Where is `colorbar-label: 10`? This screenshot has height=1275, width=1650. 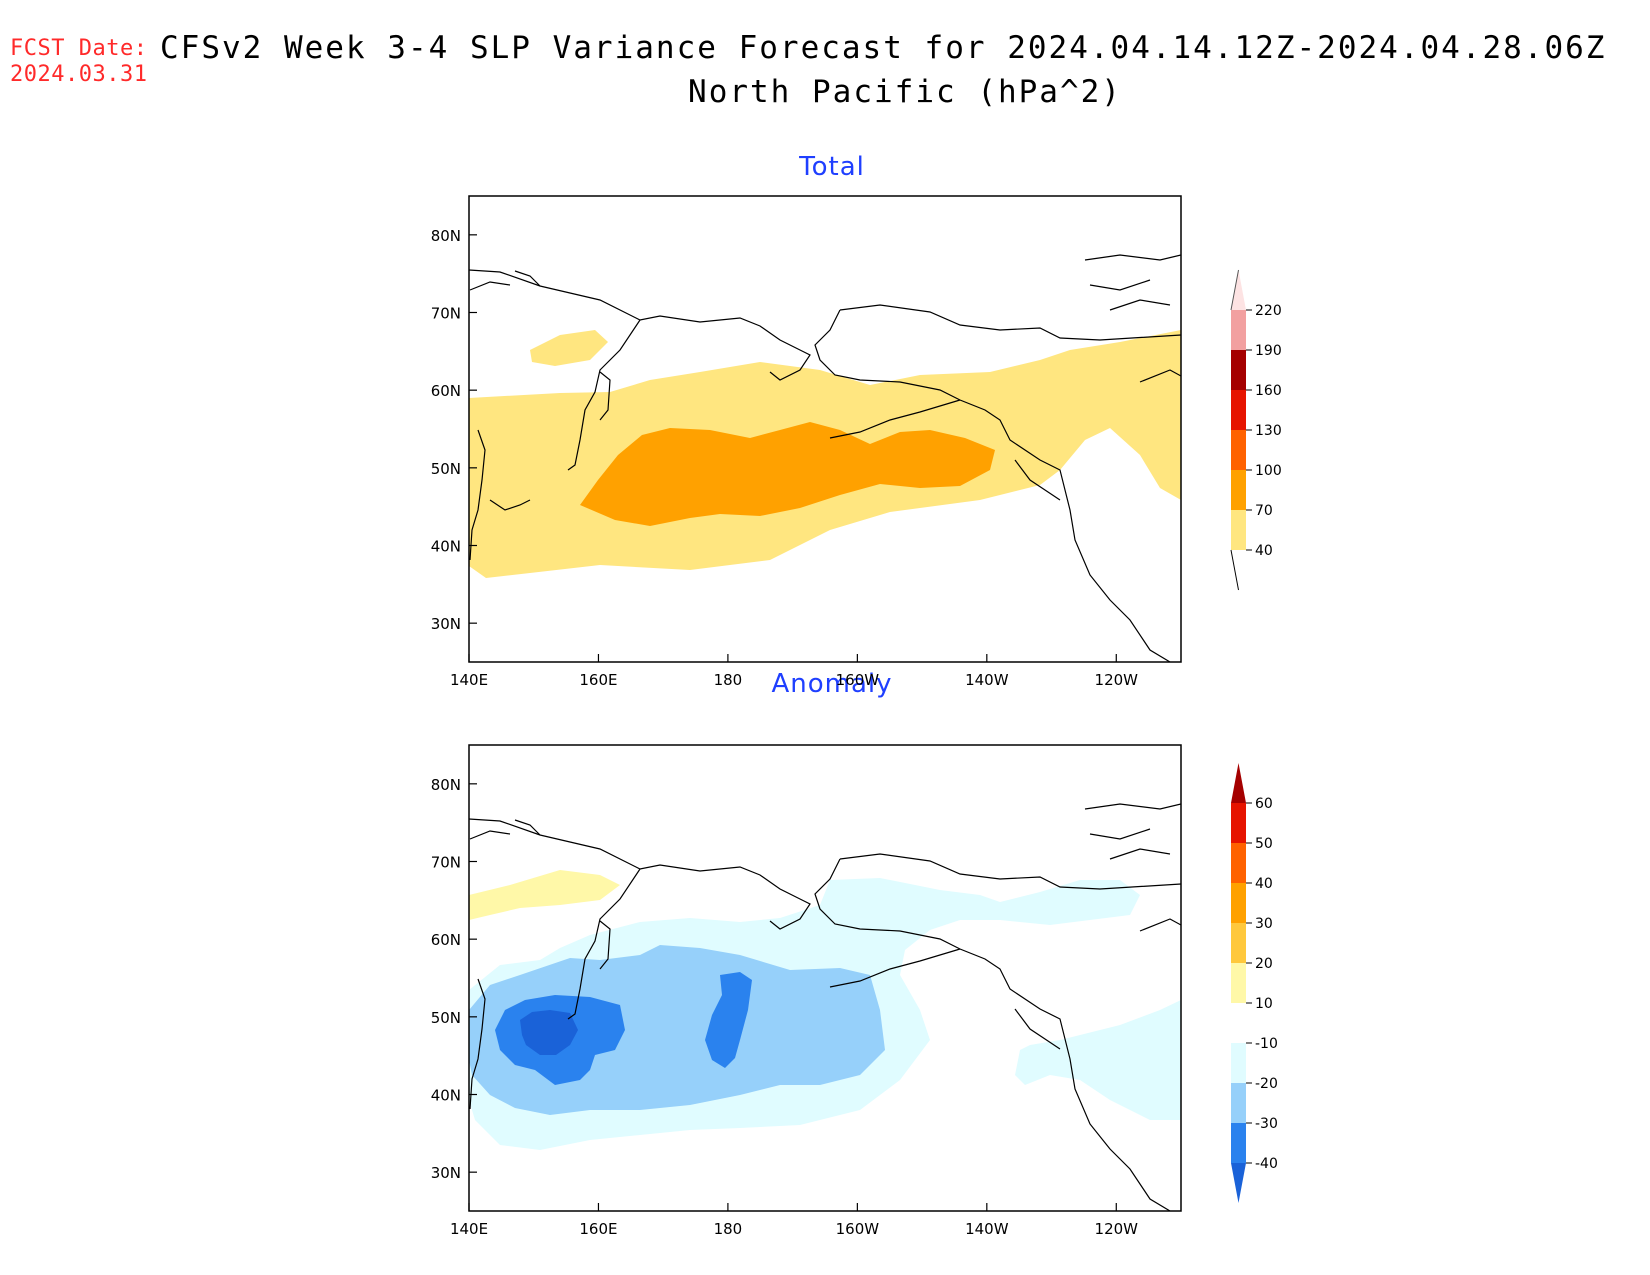 colorbar-label: 10 is located at coordinates (1264, 1004).